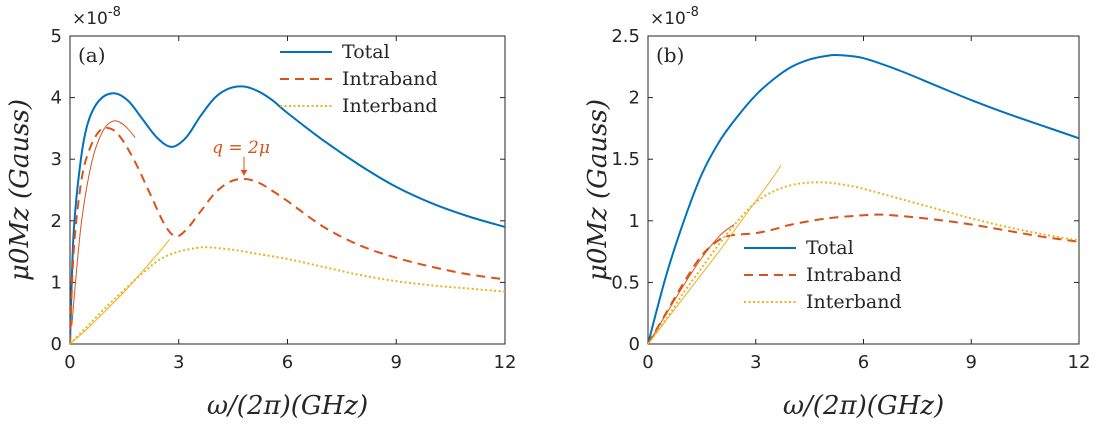 This screenshot has height=426, width=1102. What do you see at coordinates (241, 148) in the screenshot?
I see `annotation-text: q = 2μ` at bounding box center [241, 148].